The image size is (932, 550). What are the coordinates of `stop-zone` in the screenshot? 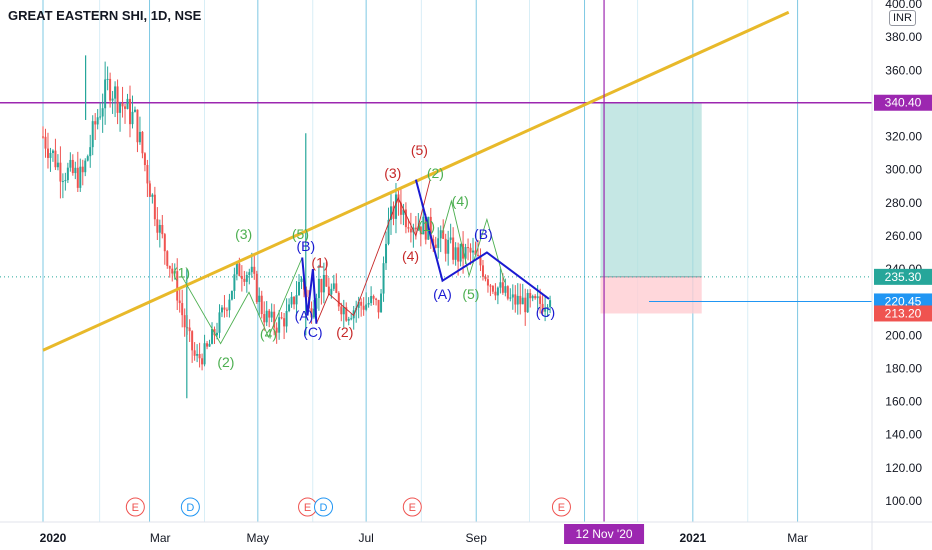 It's located at (651, 295).